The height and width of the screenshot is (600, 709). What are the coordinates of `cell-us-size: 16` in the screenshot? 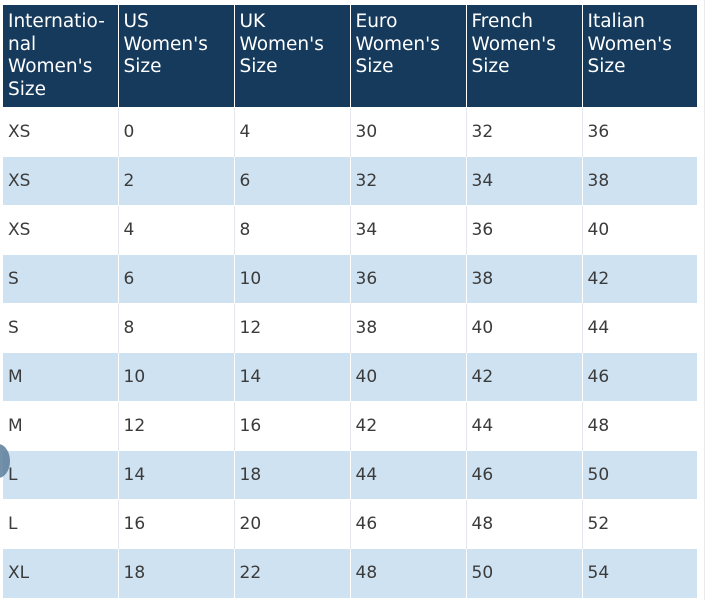 It's located at (176, 524).